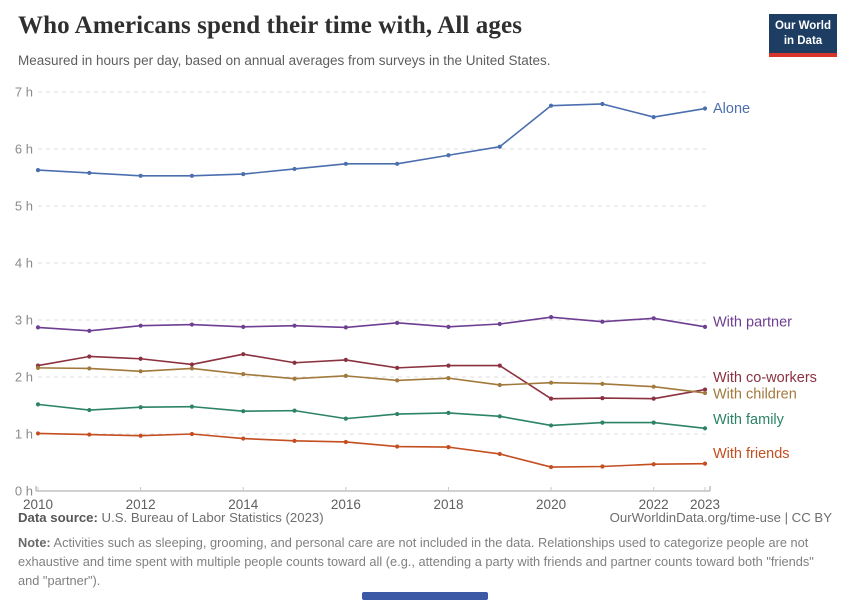 This screenshot has width=850, height=600. What do you see at coordinates (720, 517) in the screenshot?
I see `owid-license-link: OurWorldinData.org/time-use | CC BY` at bounding box center [720, 517].